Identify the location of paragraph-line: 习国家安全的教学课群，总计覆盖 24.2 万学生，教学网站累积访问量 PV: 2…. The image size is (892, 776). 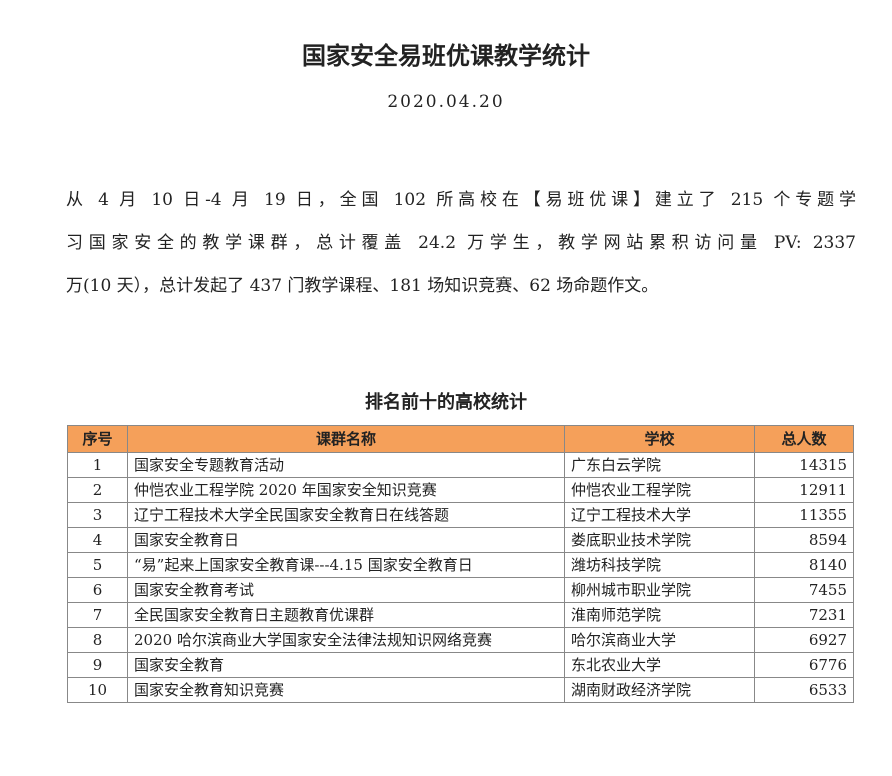
(461, 243).